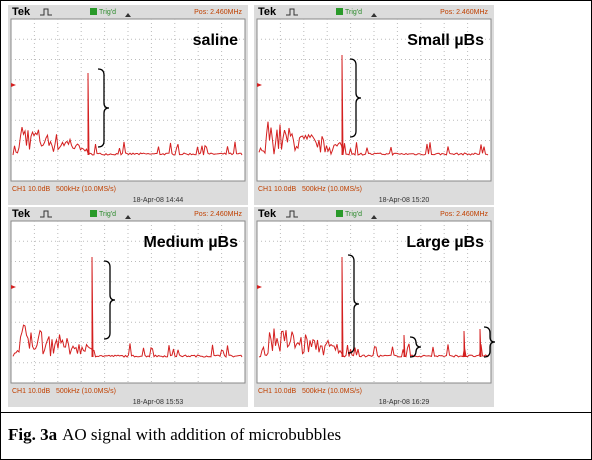 The image size is (592, 460). I want to click on timestamp: 18-Apr-08 15:20, so click(404, 200).